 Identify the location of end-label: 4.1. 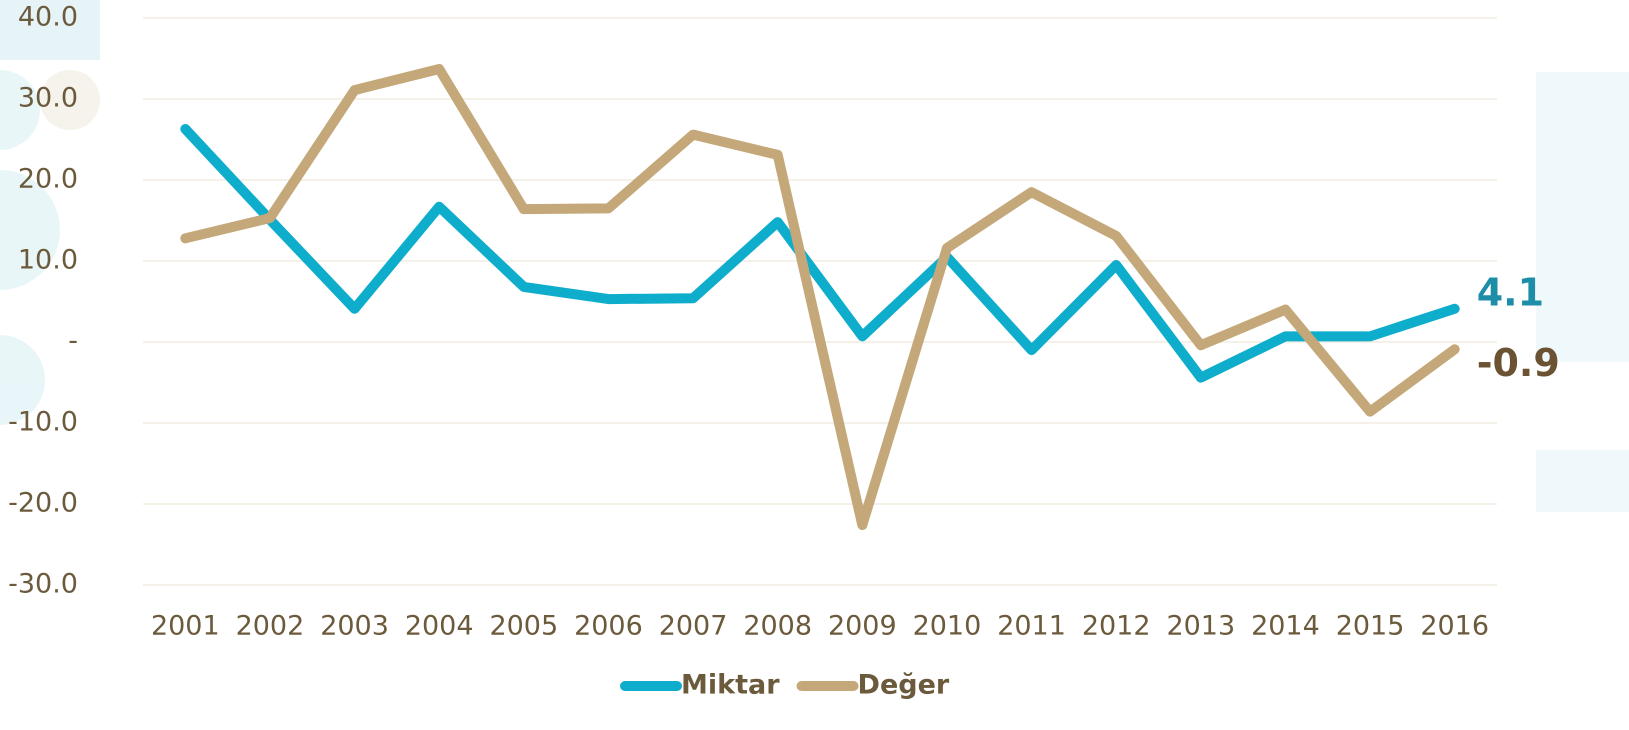
(1510, 292).